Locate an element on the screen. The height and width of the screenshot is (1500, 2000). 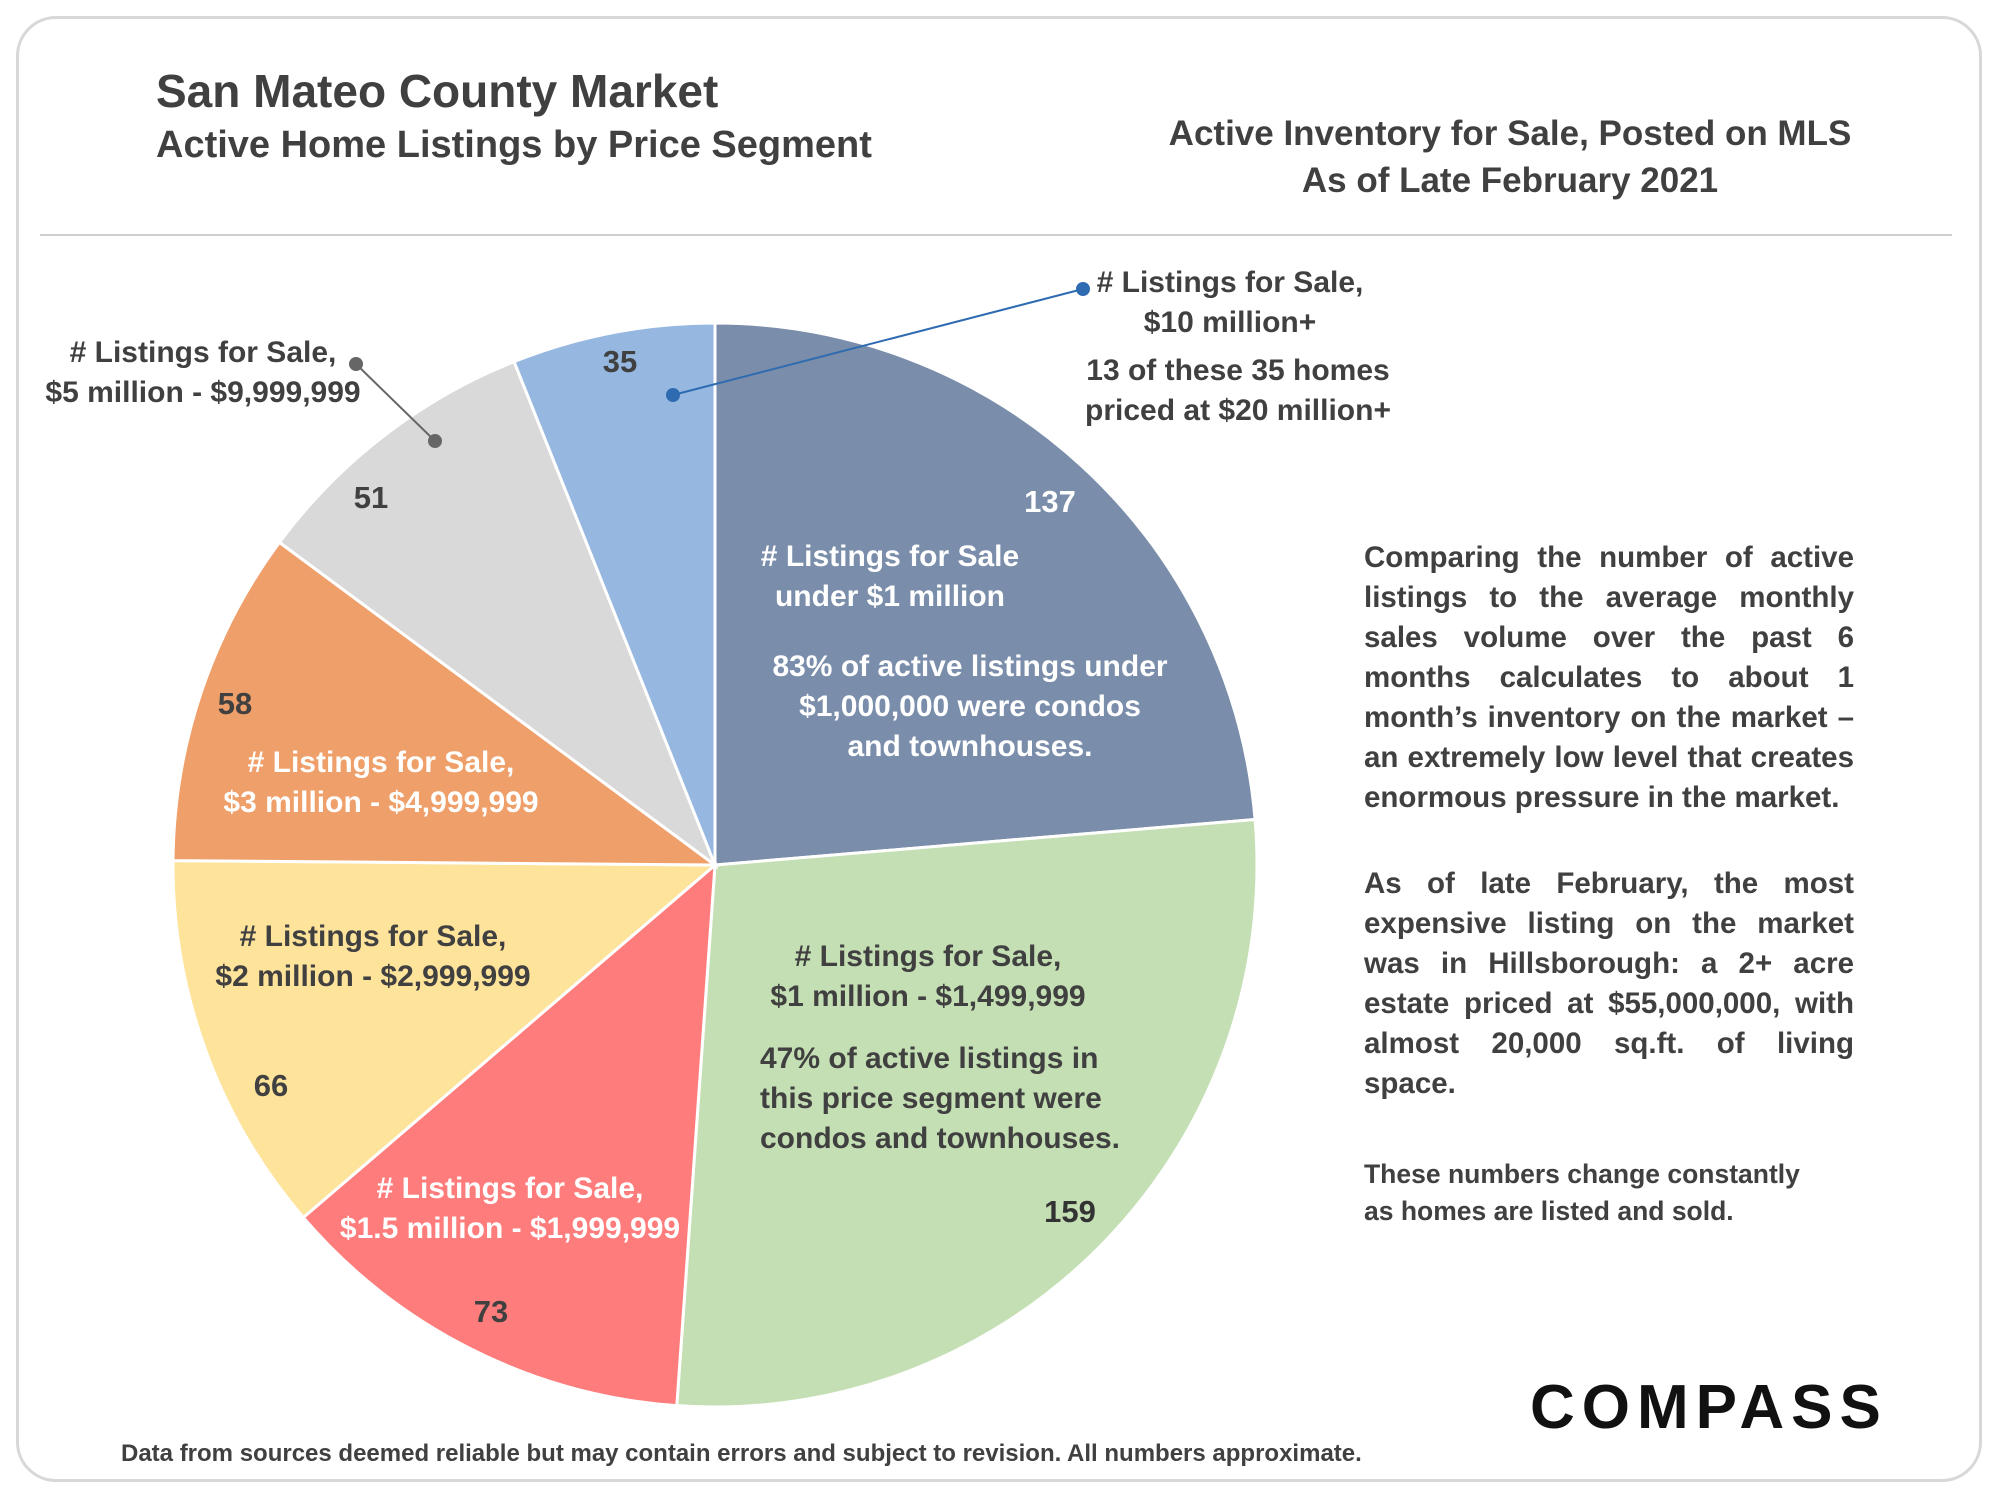
compass-logo: COMPASS is located at coordinates (1709, 1407).